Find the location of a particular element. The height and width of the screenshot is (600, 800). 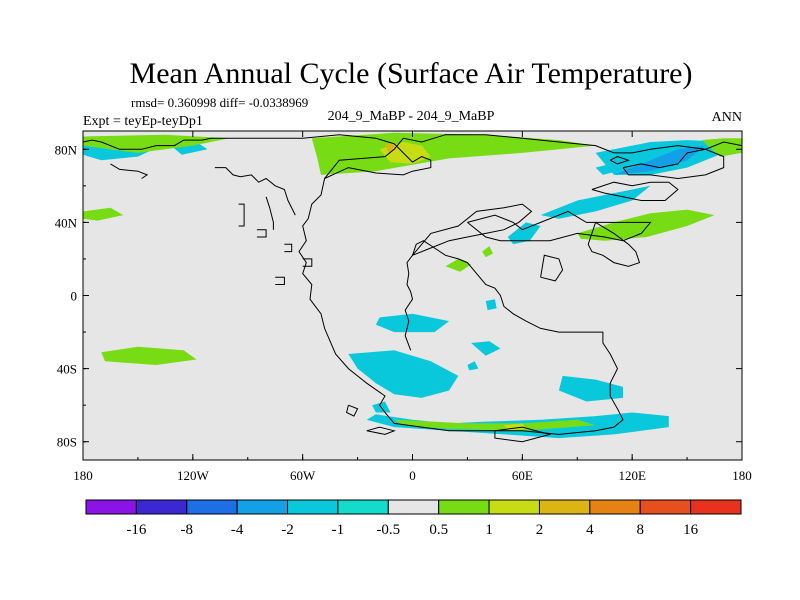

stats-line: rmsd= 0.360998 diff= -0.0338969 is located at coordinates (219, 102).